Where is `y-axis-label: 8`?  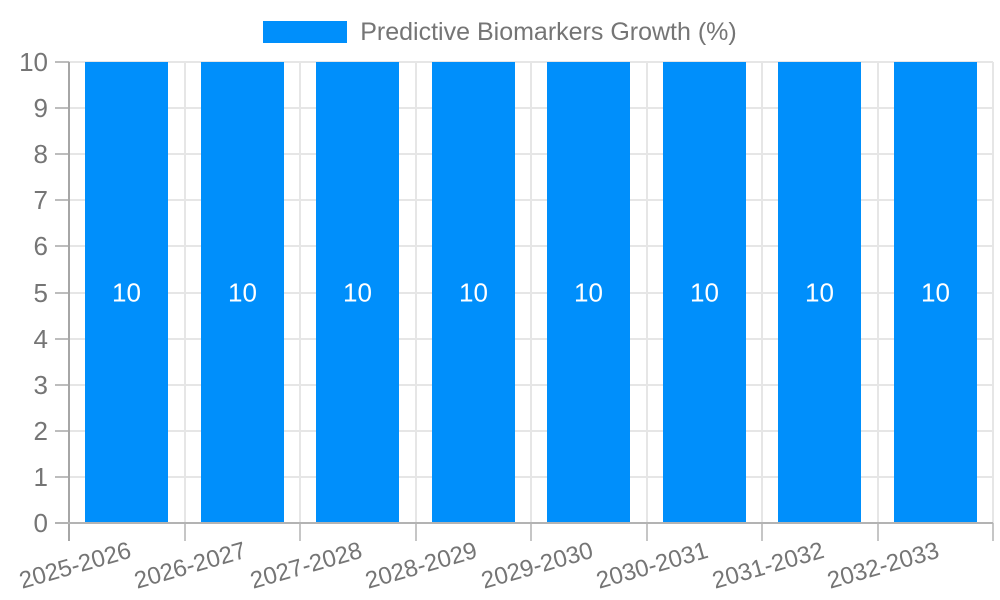
y-axis-label: 8 is located at coordinates (40, 154).